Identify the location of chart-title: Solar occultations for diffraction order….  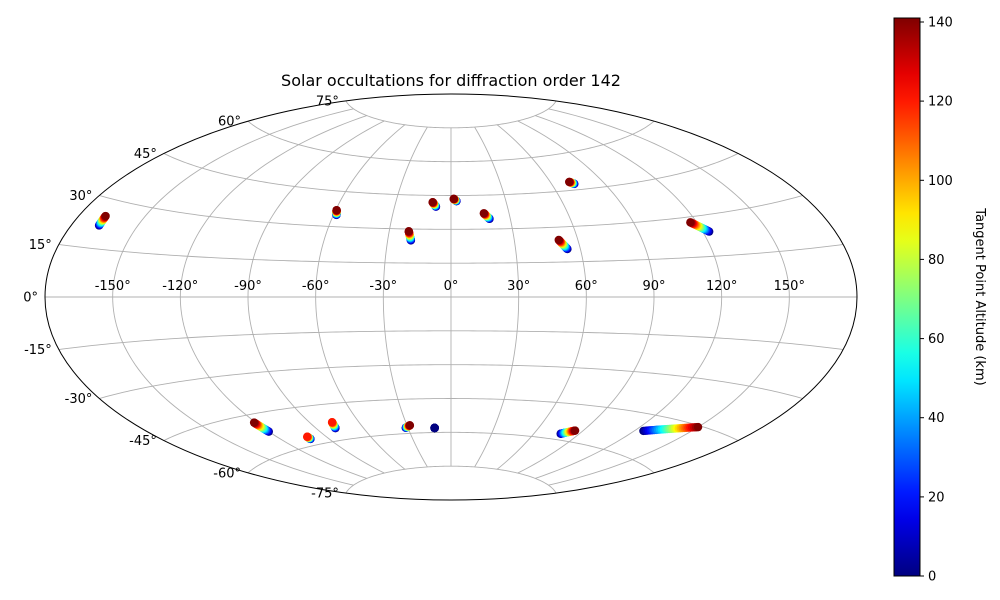
(451, 80).